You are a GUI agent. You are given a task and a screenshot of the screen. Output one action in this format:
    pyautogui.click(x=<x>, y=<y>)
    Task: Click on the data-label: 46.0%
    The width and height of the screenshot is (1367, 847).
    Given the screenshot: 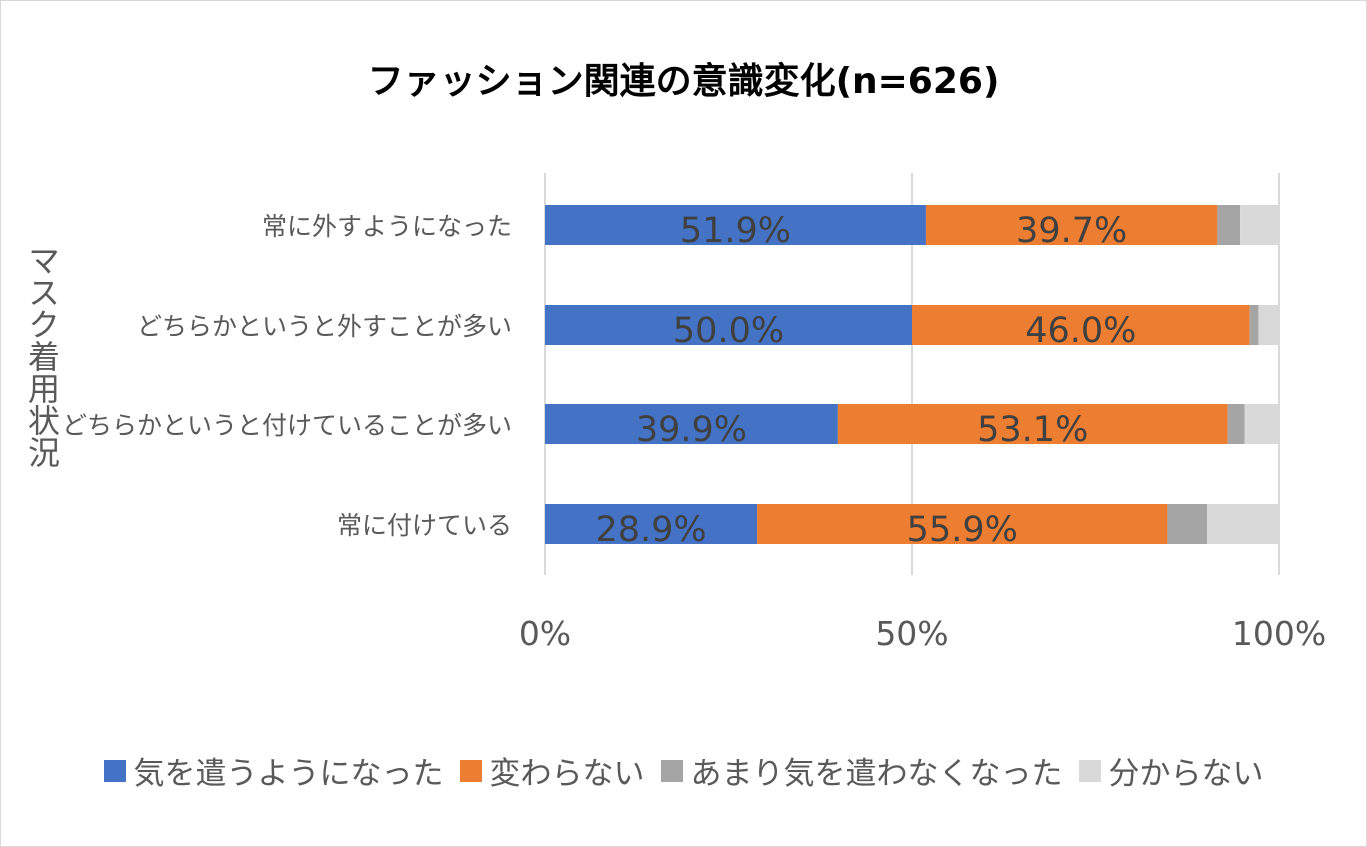 What is the action you would take?
    pyautogui.click(x=1080, y=331)
    